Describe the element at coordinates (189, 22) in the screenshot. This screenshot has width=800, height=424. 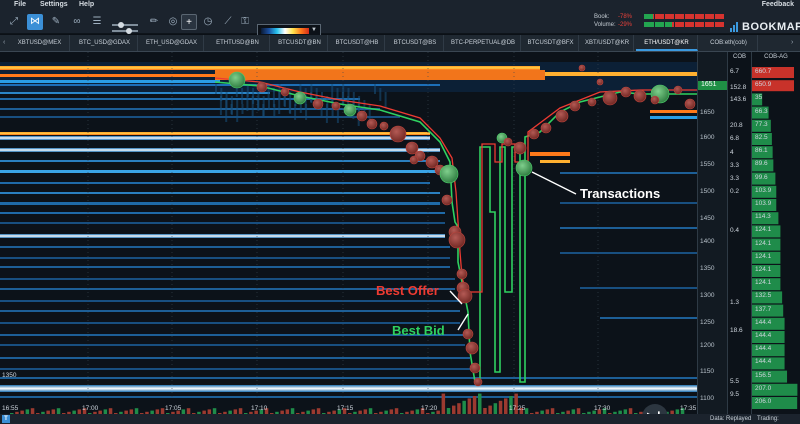
I see `crosshair-icon: +` at that location.